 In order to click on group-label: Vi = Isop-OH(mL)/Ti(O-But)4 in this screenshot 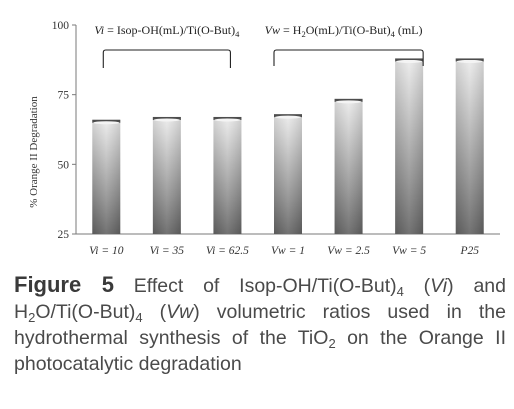, I will do `click(167, 31)`.